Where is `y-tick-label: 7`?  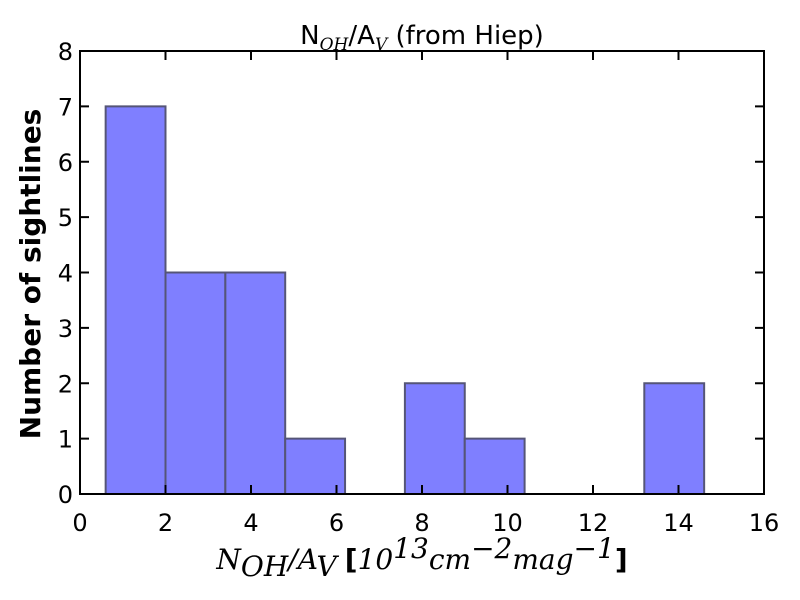 y-tick-label: 7 is located at coordinates (65, 107).